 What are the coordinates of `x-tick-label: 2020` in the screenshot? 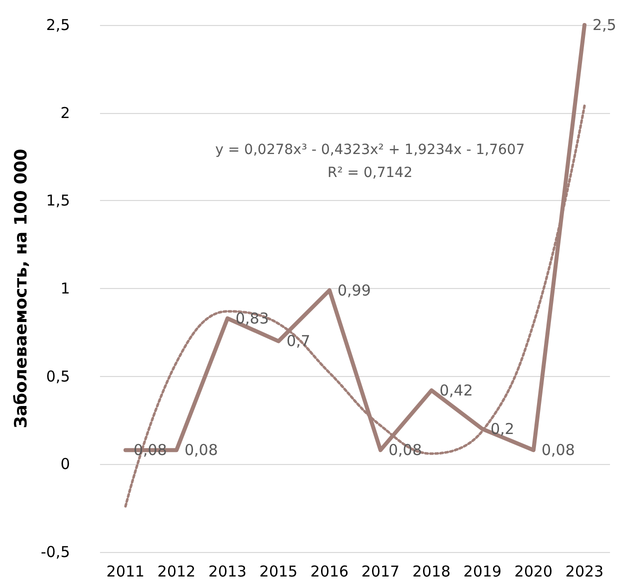 It's located at (533, 570).